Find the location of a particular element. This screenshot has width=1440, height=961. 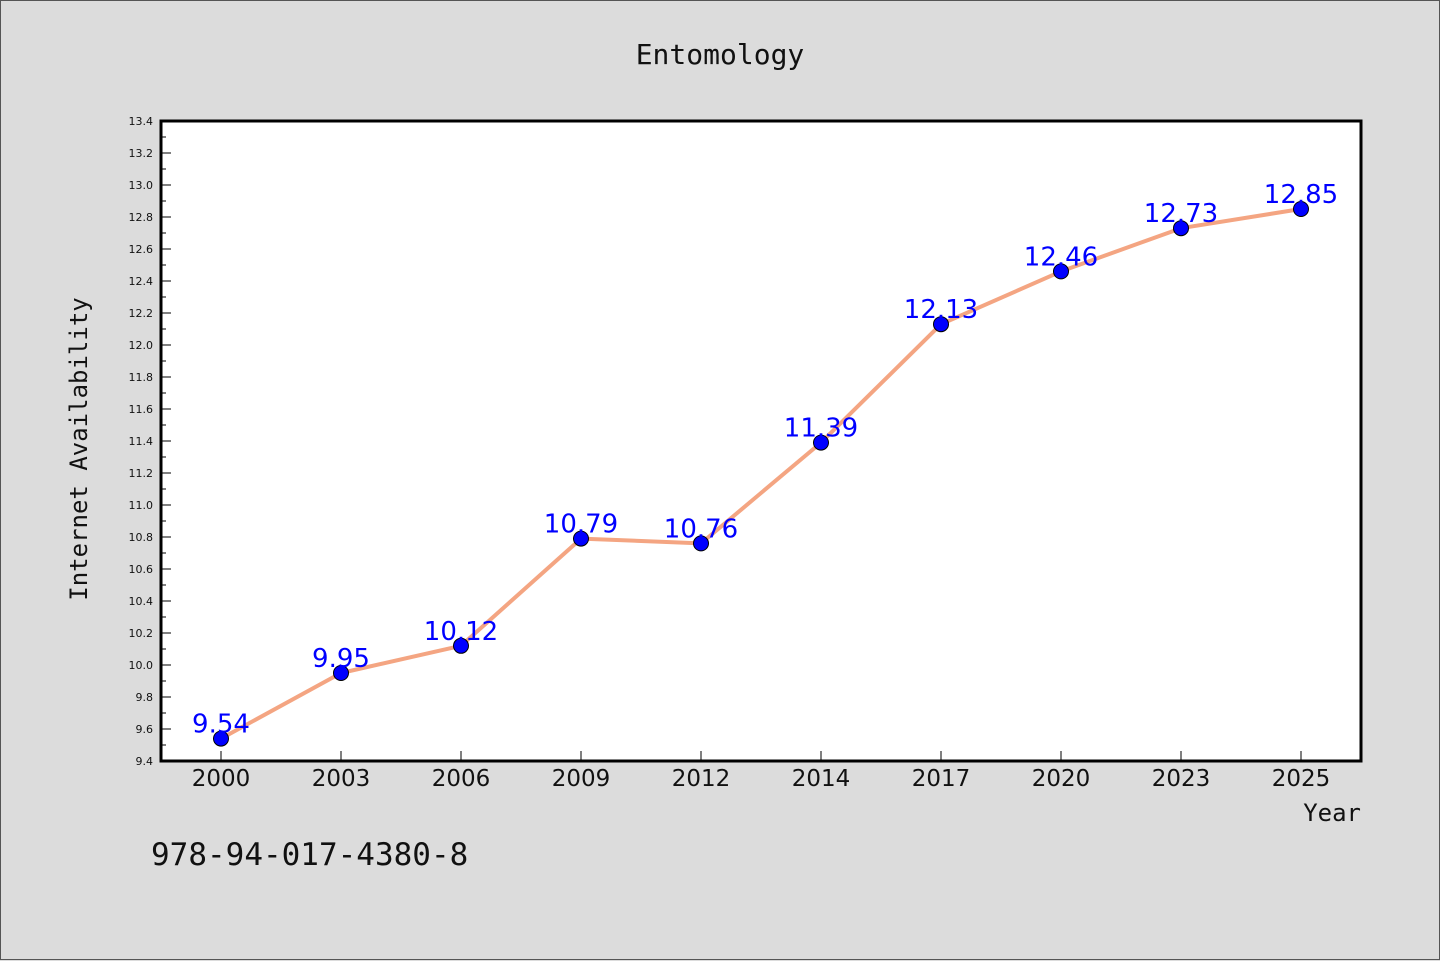

data-label: 10.12 is located at coordinates (461, 632).